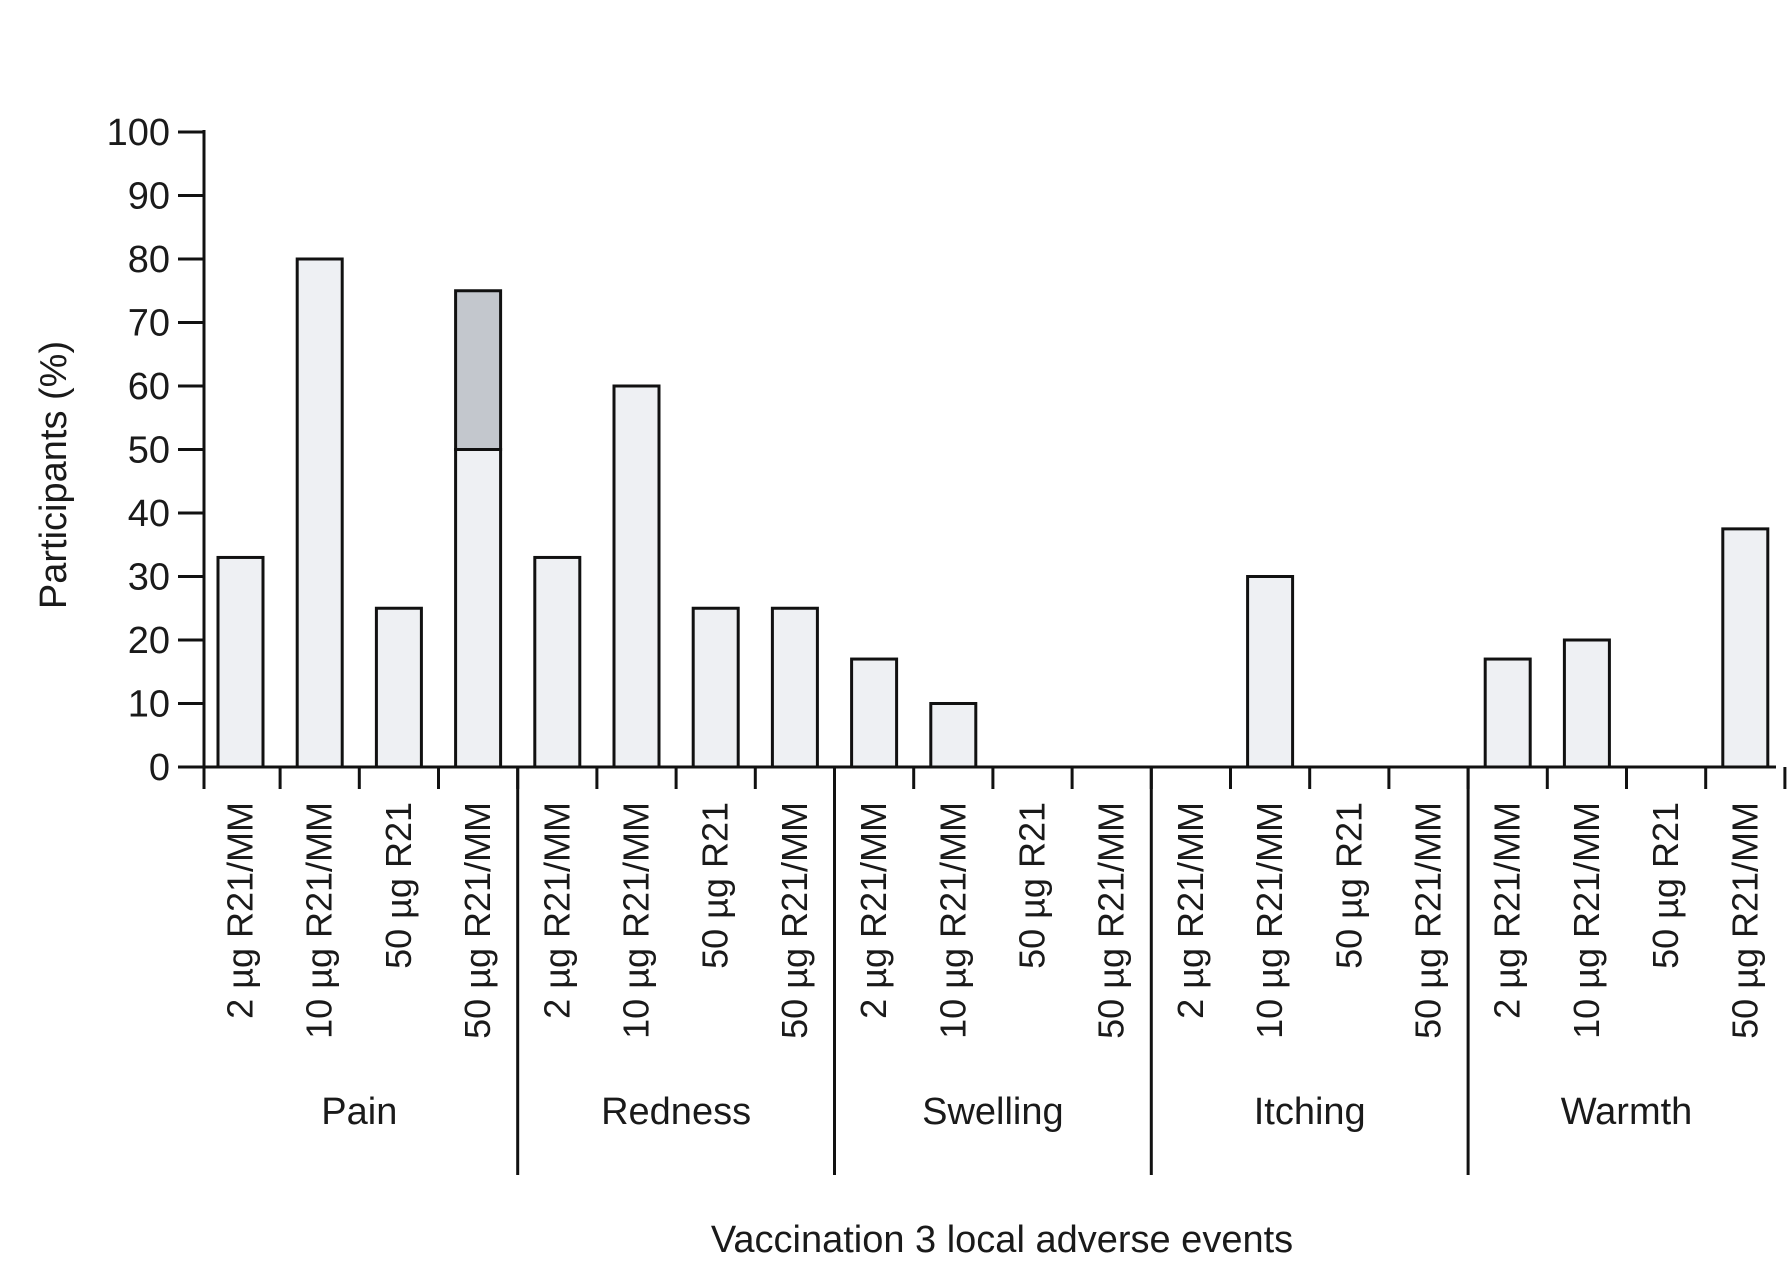  I want to click on y-tick-label: 90, so click(149, 197).